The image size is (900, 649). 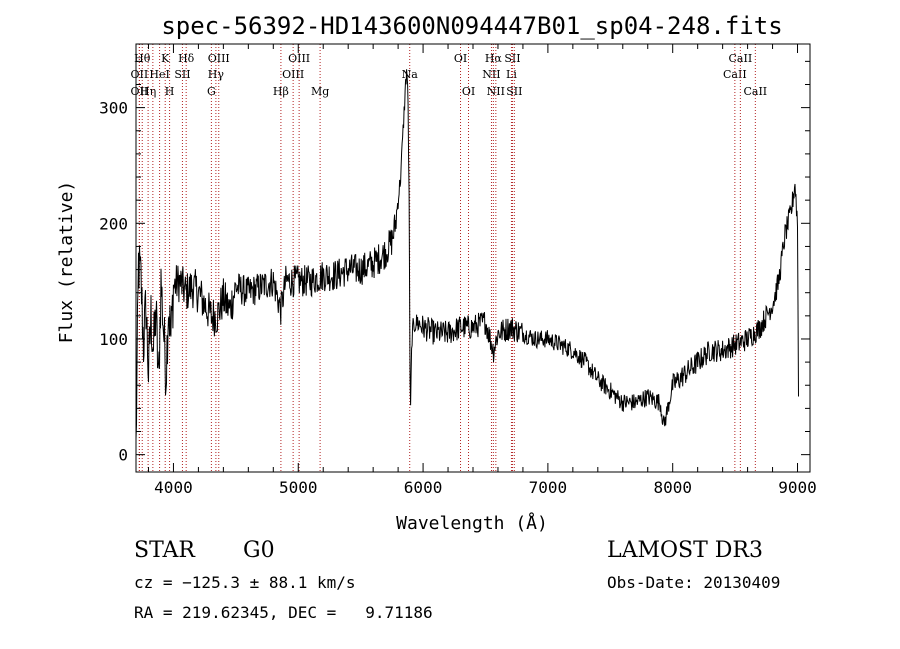 What do you see at coordinates (320, 91) in the screenshot?
I see `line-marker-label-16: Mg` at bounding box center [320, 91].